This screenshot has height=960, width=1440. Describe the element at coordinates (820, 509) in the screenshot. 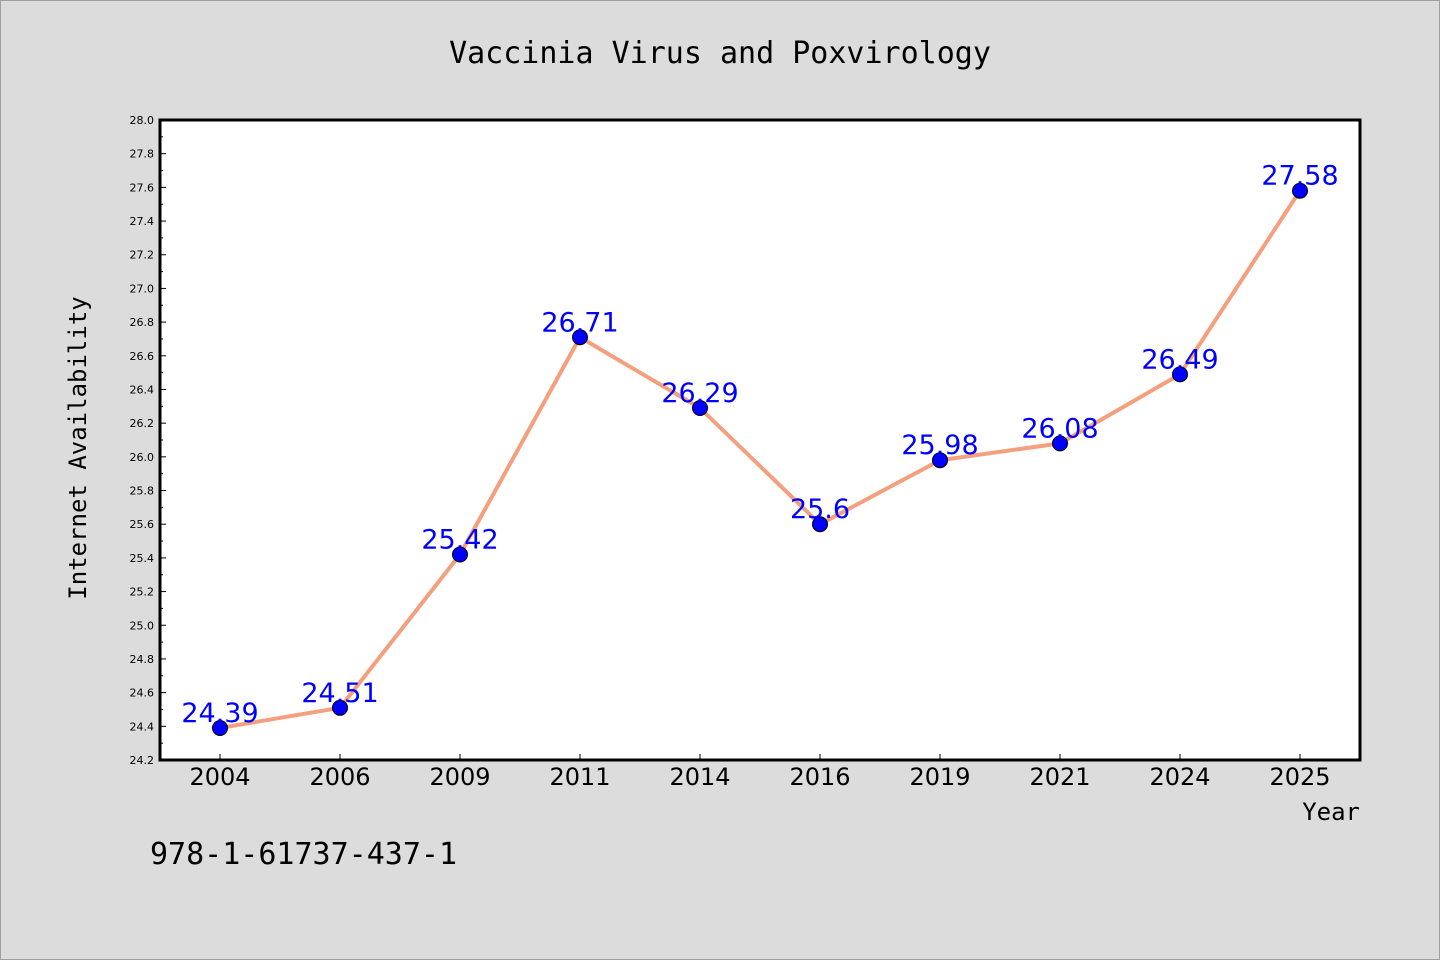

I see `data-label: 25.6` at that location.